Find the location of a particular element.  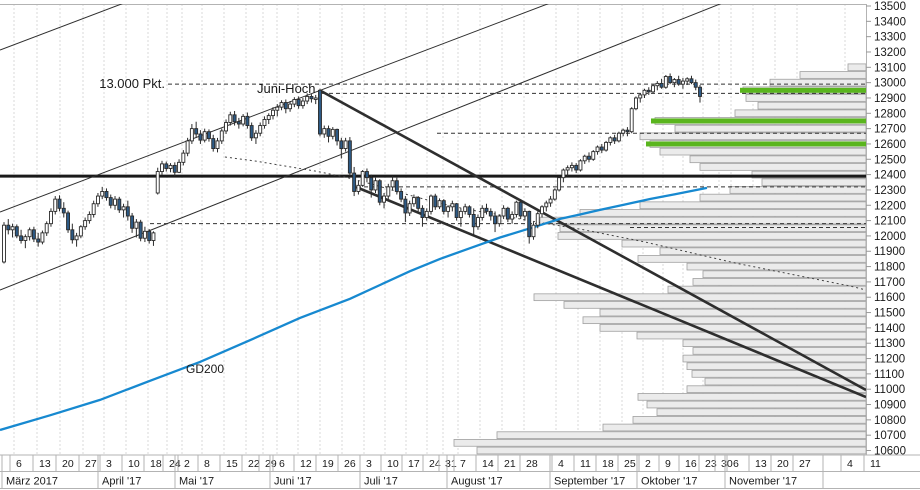

date-tick-label: 9 is located at coordinates (668, 464).